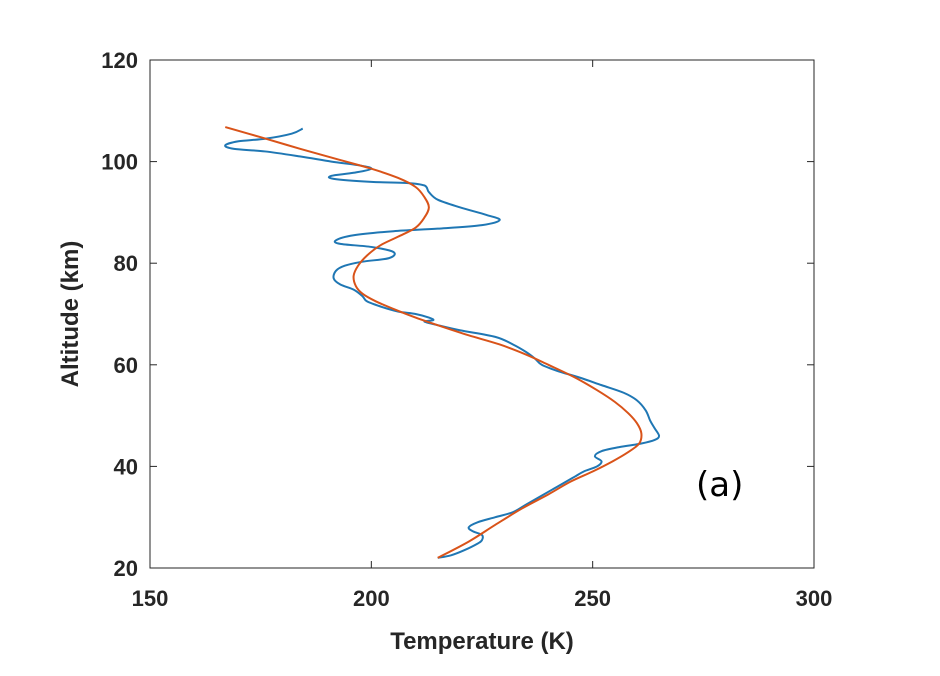 The image size is (940, 676). I want to click on y-tick-label: 100, so click(119, 162).